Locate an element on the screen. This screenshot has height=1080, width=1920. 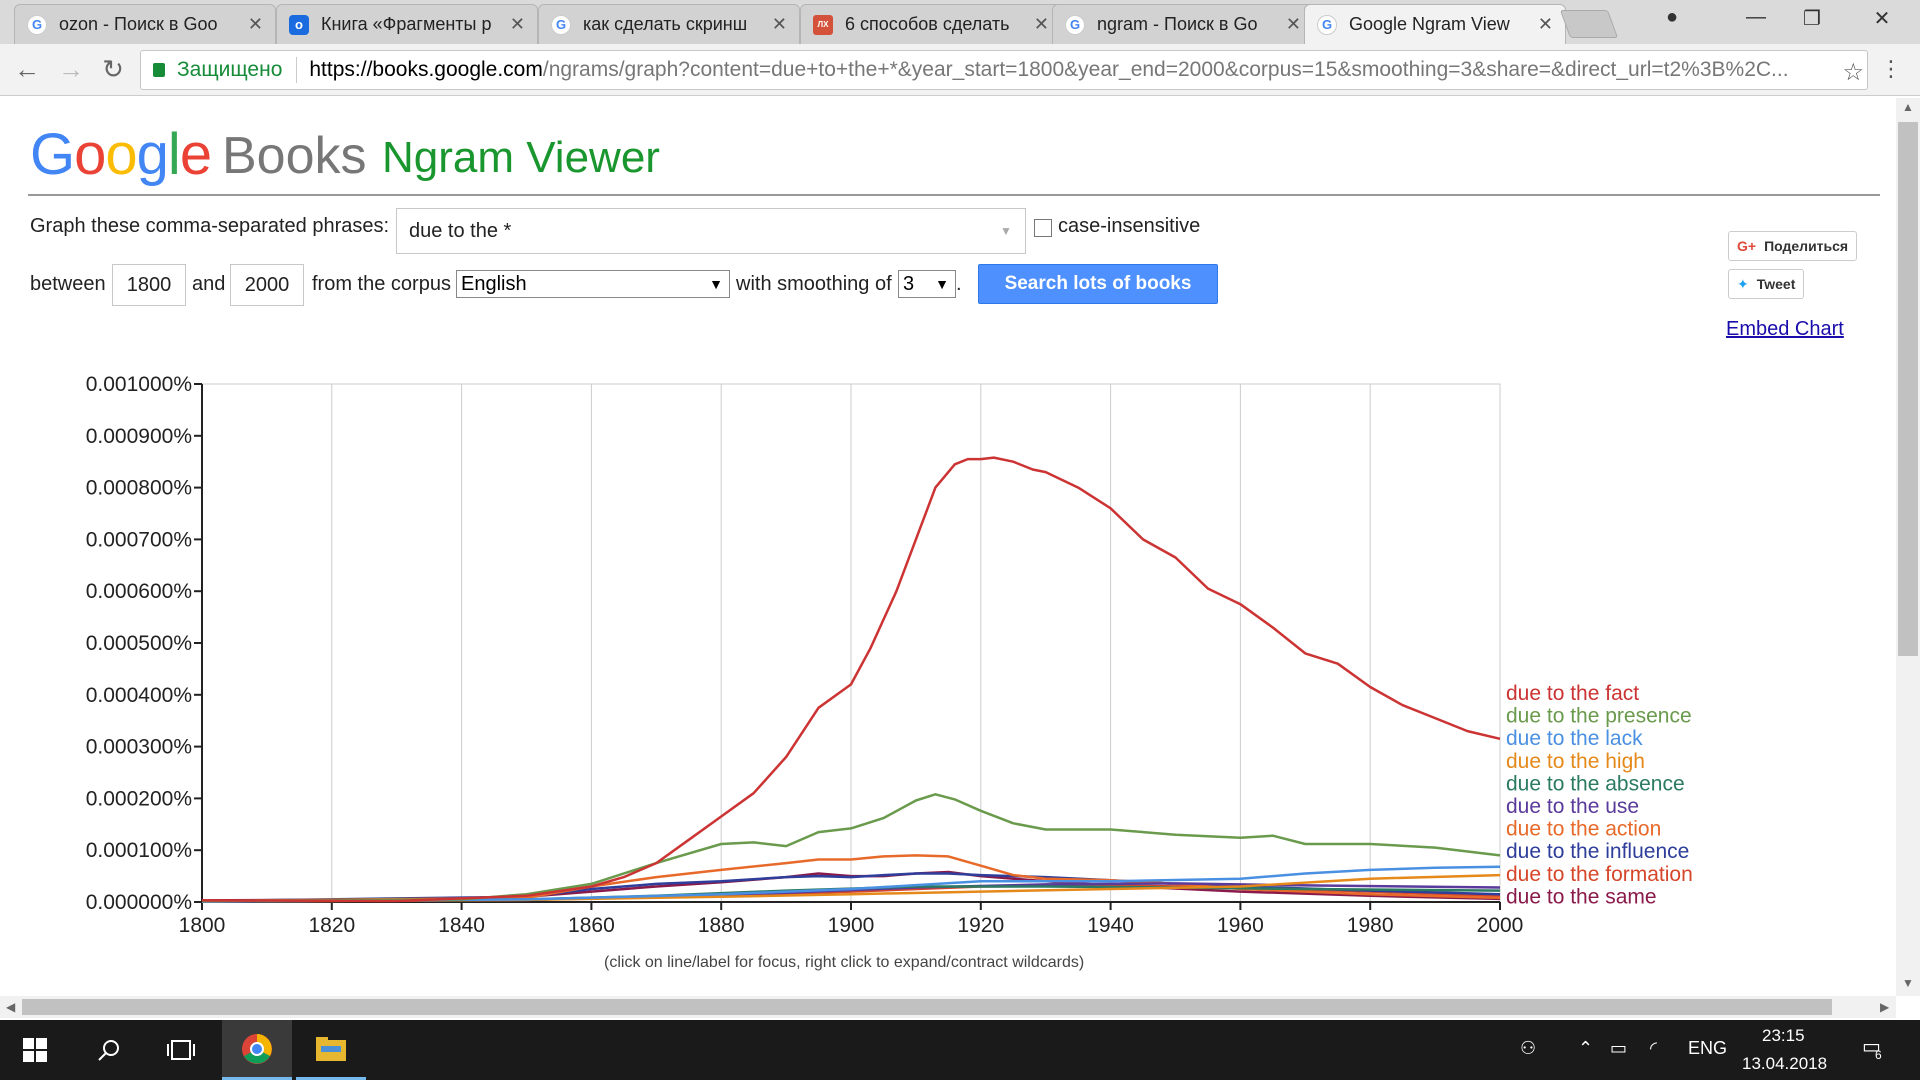
battery-icon: ▭ is located at coordinates (1619, 1048).